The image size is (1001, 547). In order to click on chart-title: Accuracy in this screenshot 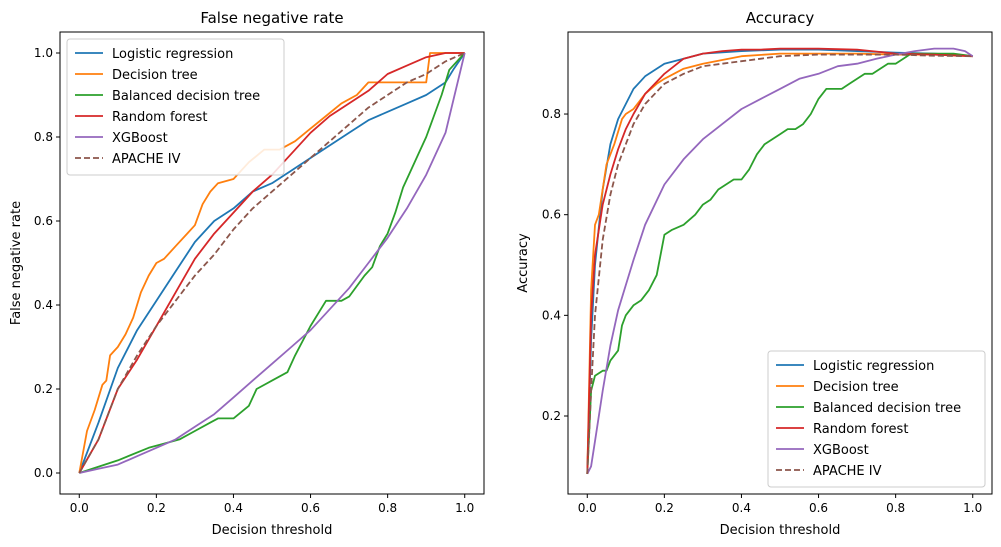, I will do `click(780, 18)`.